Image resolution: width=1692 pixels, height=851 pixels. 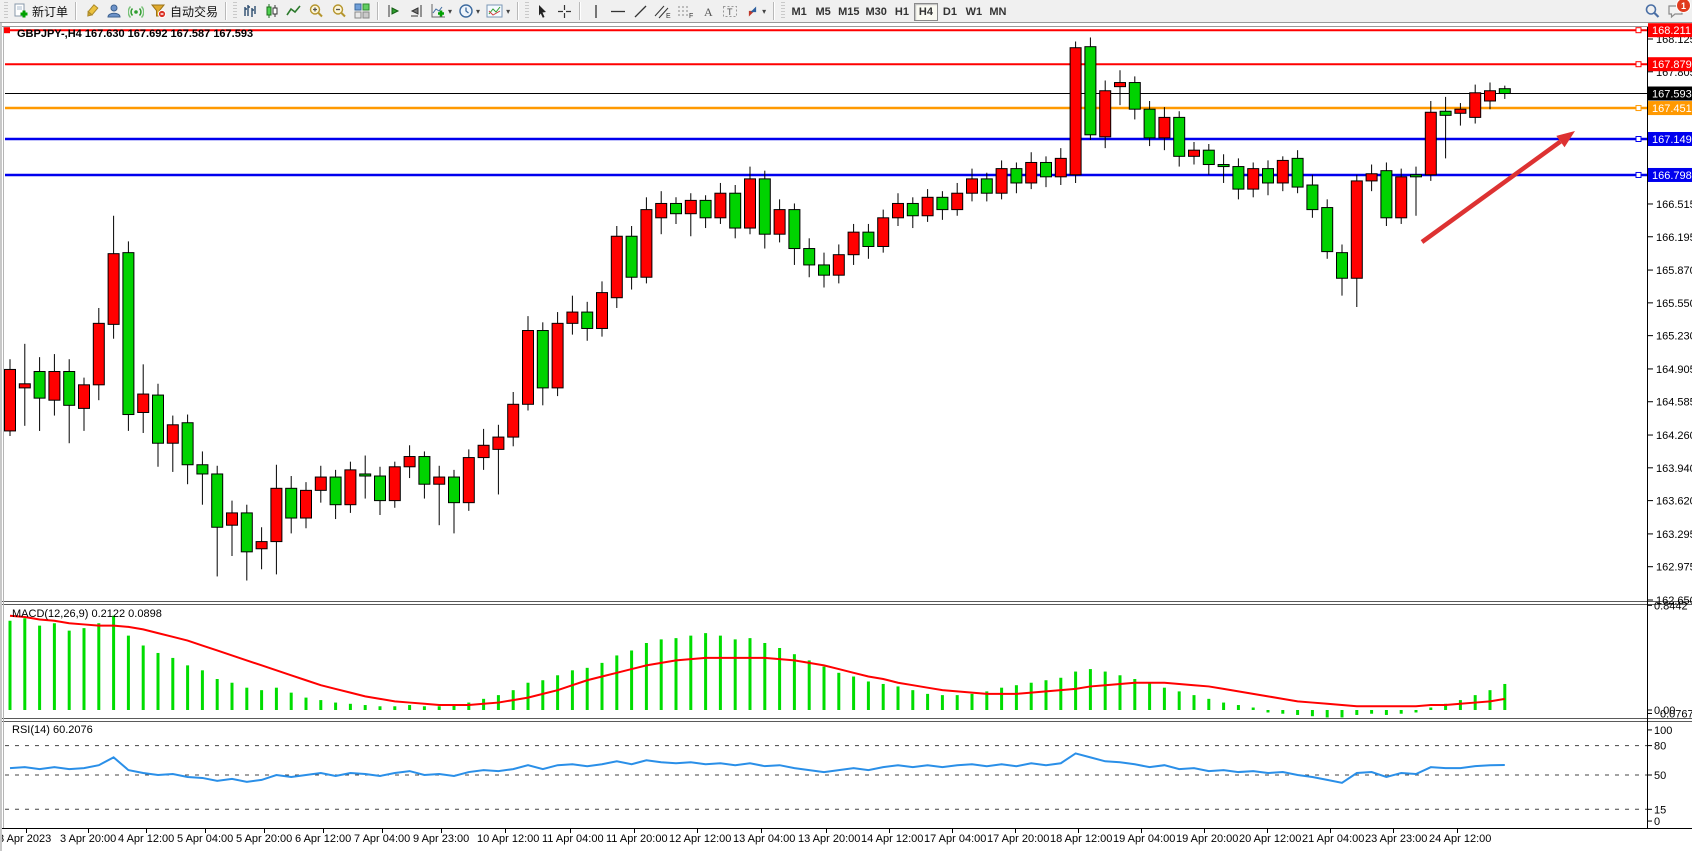 I want to click on svg-text: 19 Apr 20:00, so click(x=1207, y=839).